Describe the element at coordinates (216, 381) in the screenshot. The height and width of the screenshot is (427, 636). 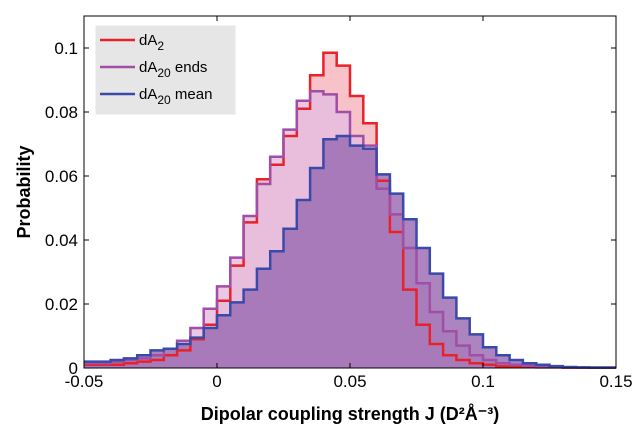
I see `x-tick-label: 0` at that location.